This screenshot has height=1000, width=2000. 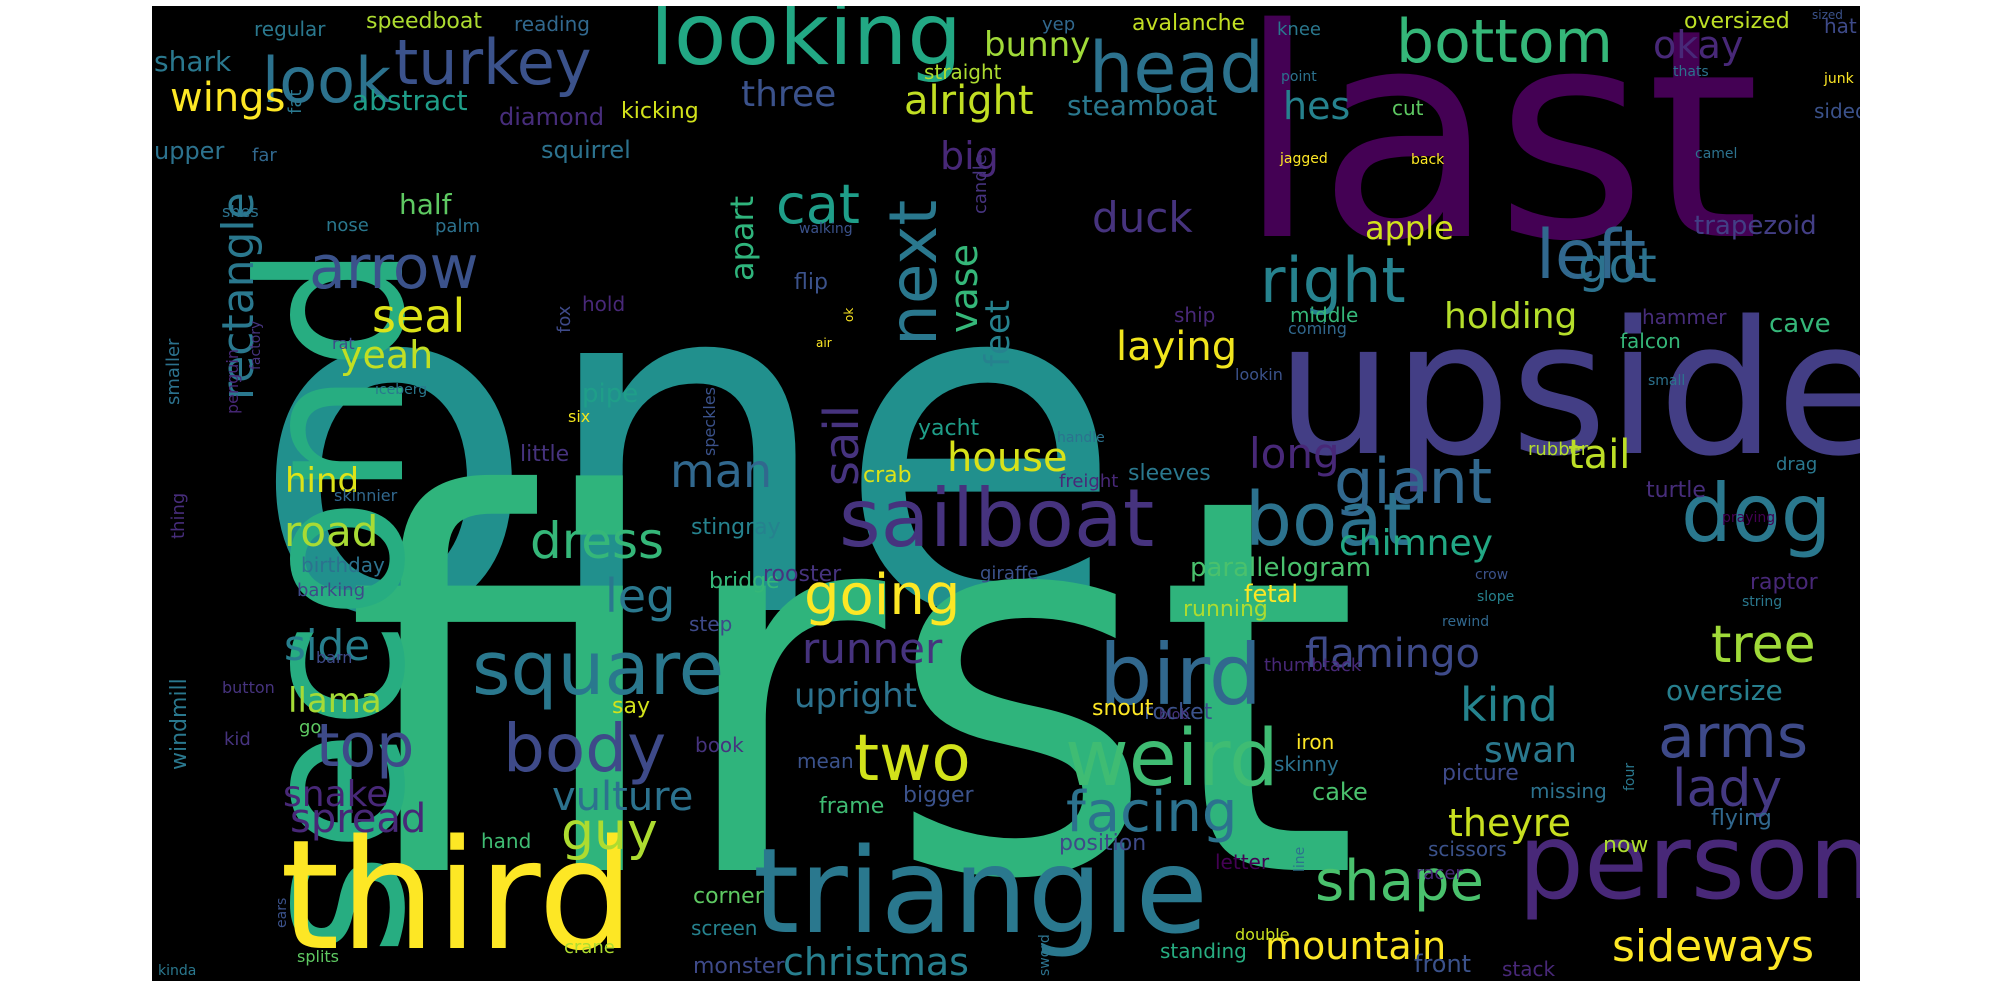 What do you see at coordinates (1839, 79) in the screenshot?
I see `word-junk: junk` at bounding box center [1839, 79].